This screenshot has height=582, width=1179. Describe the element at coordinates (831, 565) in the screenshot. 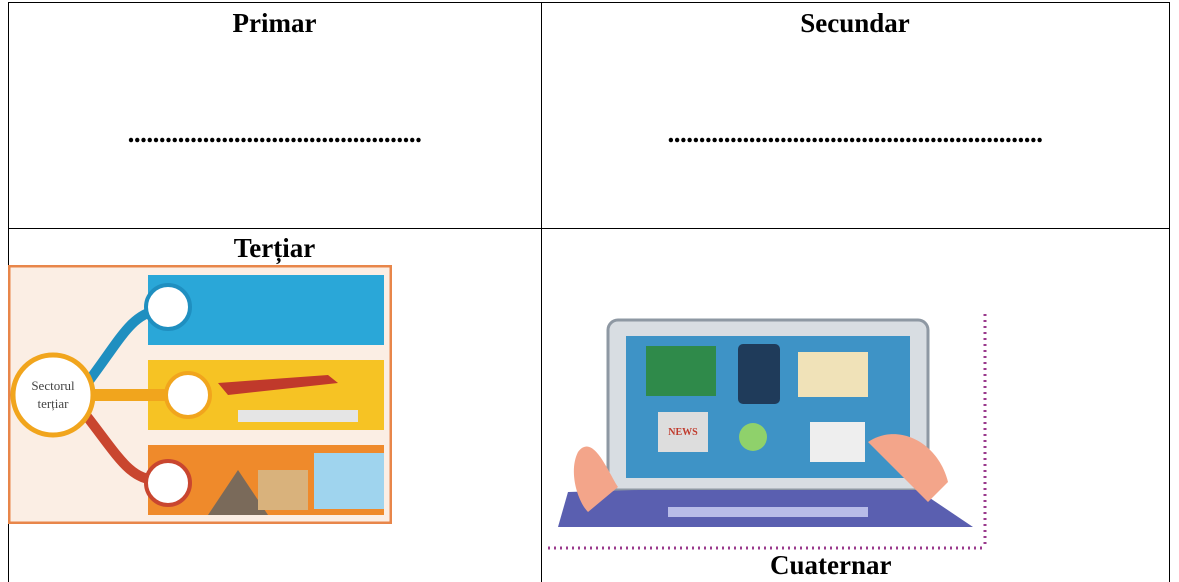

I see `cell-title: Cuaternar` at that location.